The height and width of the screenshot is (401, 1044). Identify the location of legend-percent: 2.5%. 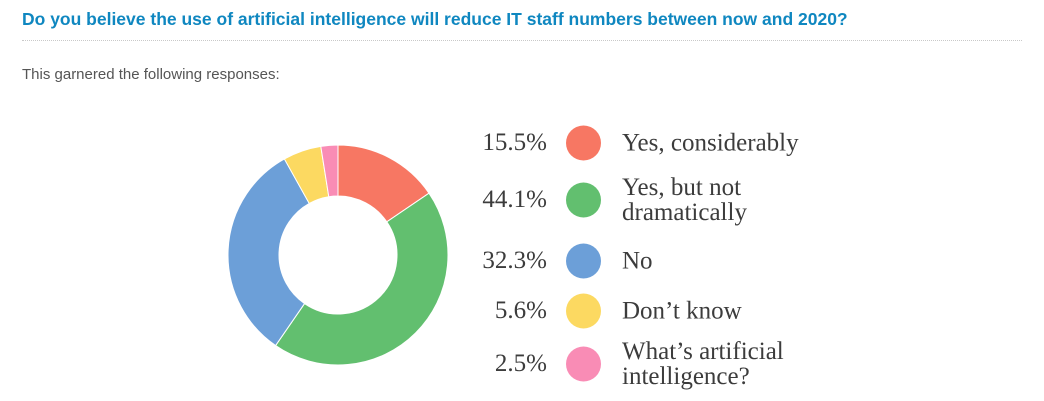
(520, 363).